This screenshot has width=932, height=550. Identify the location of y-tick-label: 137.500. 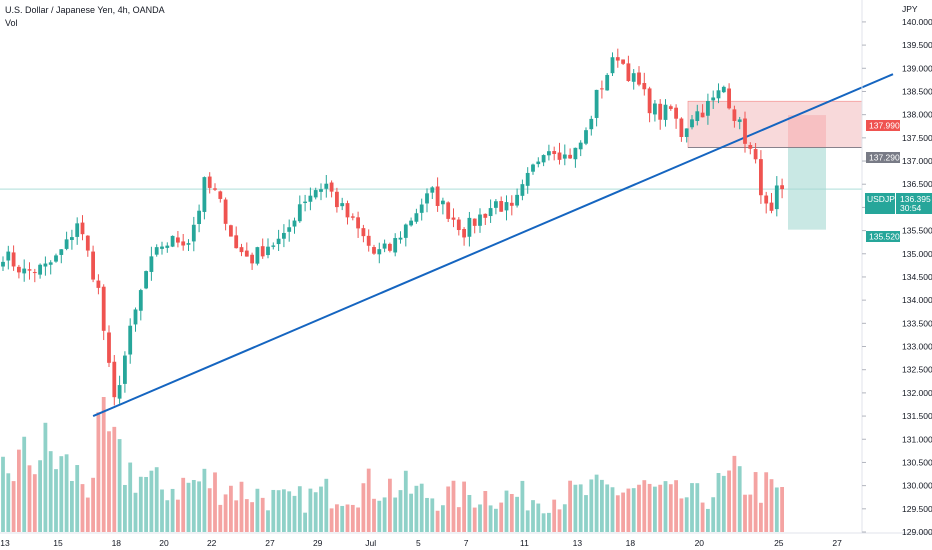
(917, 138).